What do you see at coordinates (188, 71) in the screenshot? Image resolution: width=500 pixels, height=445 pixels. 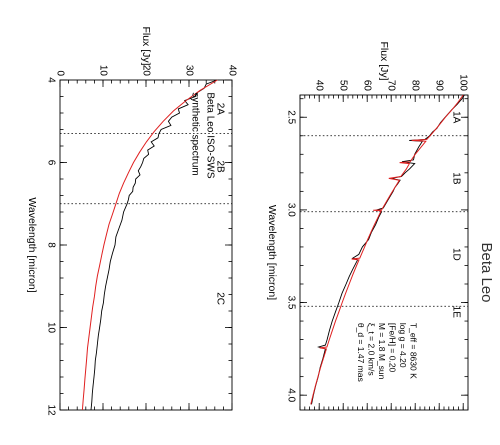 I see `flux-tick-label: 30` at bounding box center [188, 71].